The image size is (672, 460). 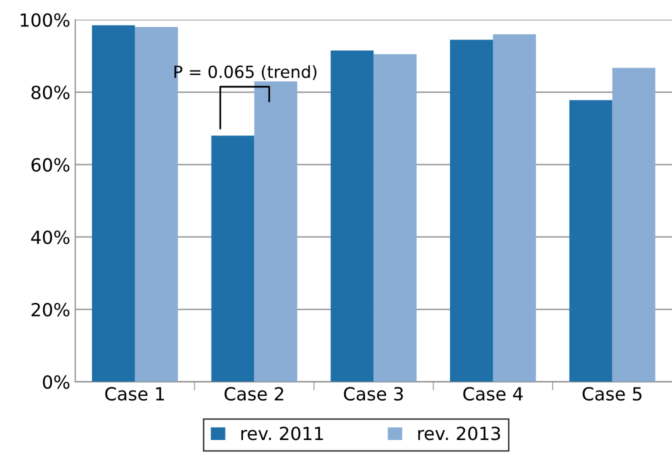 What do you see at coordinates (45, 20) in the screenshot?
I see `y-tick-label: 100%` at bounding box center [45, 20].